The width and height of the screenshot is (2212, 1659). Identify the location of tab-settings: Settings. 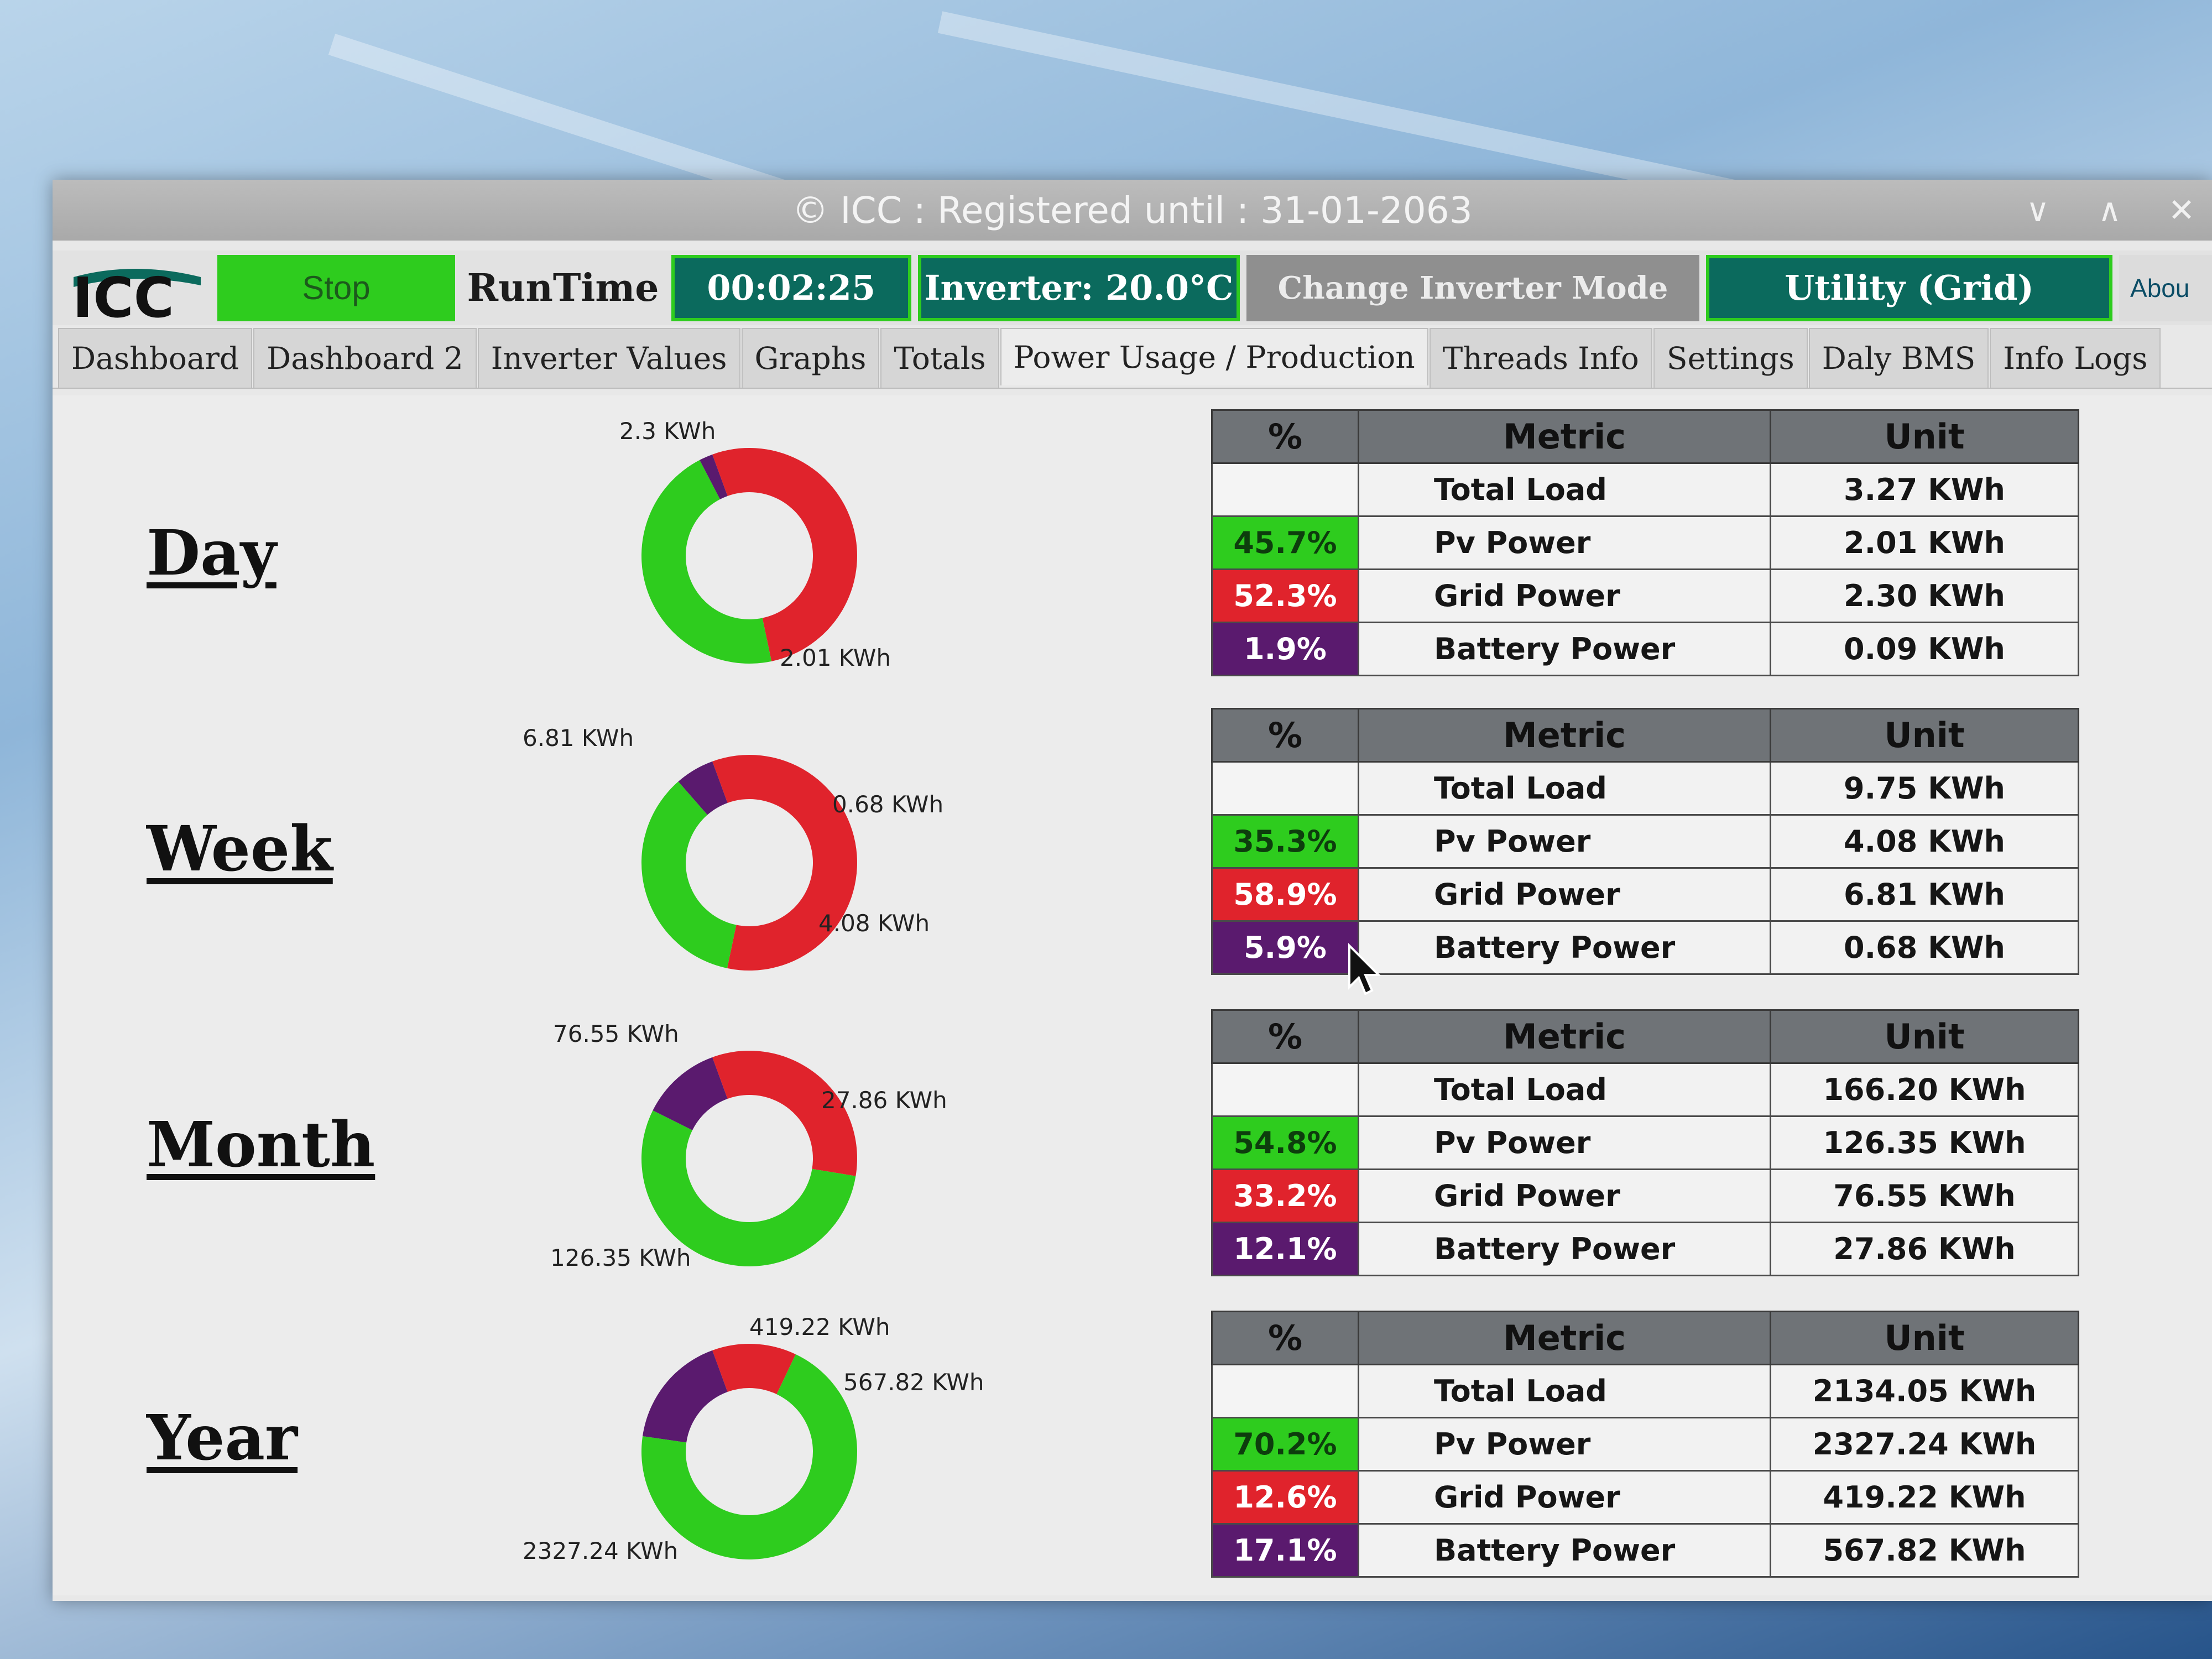
(1730, 358).